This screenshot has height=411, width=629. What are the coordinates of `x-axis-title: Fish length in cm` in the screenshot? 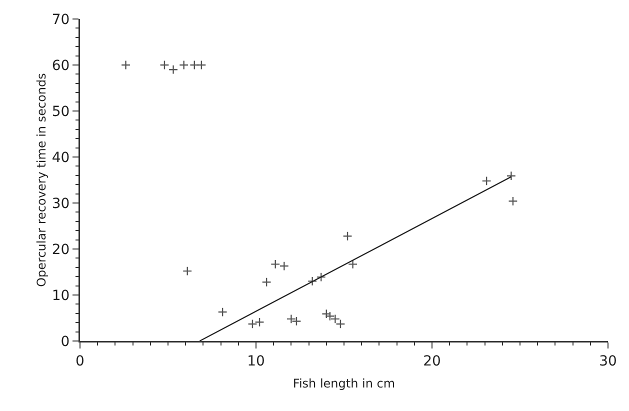 It's located at (344, 383).